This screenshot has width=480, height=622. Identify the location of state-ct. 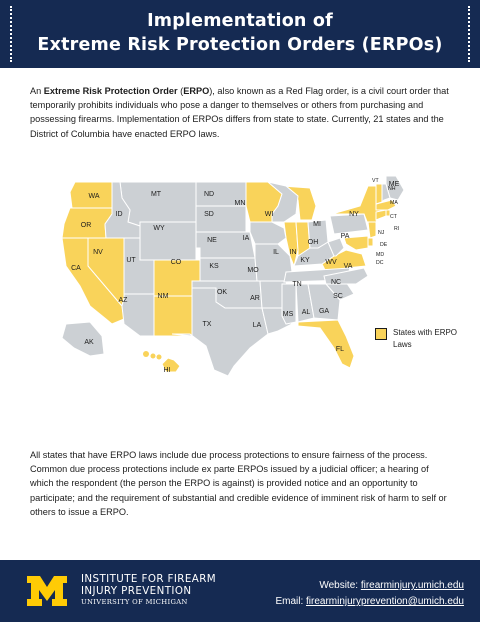
(381, 215).